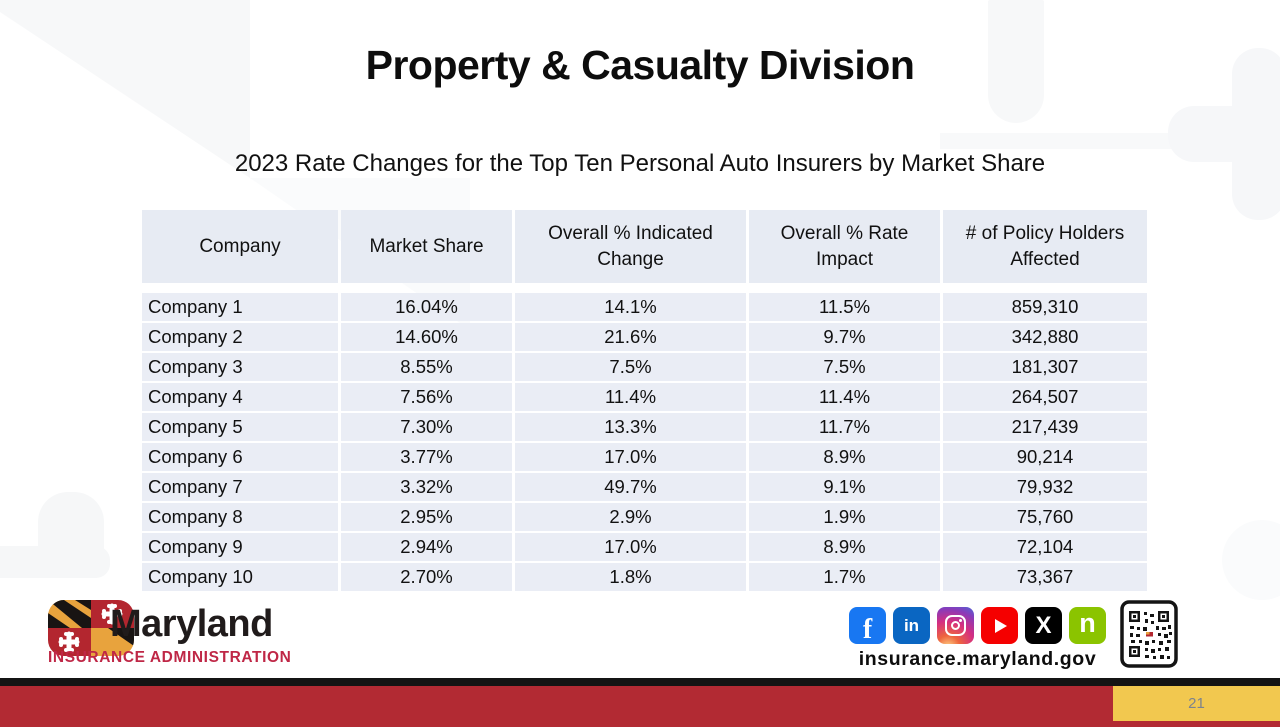 The image size is (1280, 727). What do you see at coordinates (1045, 517) in the screenshot?
I see `cell-policy-holders: 75,760` at bounding box center [1045, 517].